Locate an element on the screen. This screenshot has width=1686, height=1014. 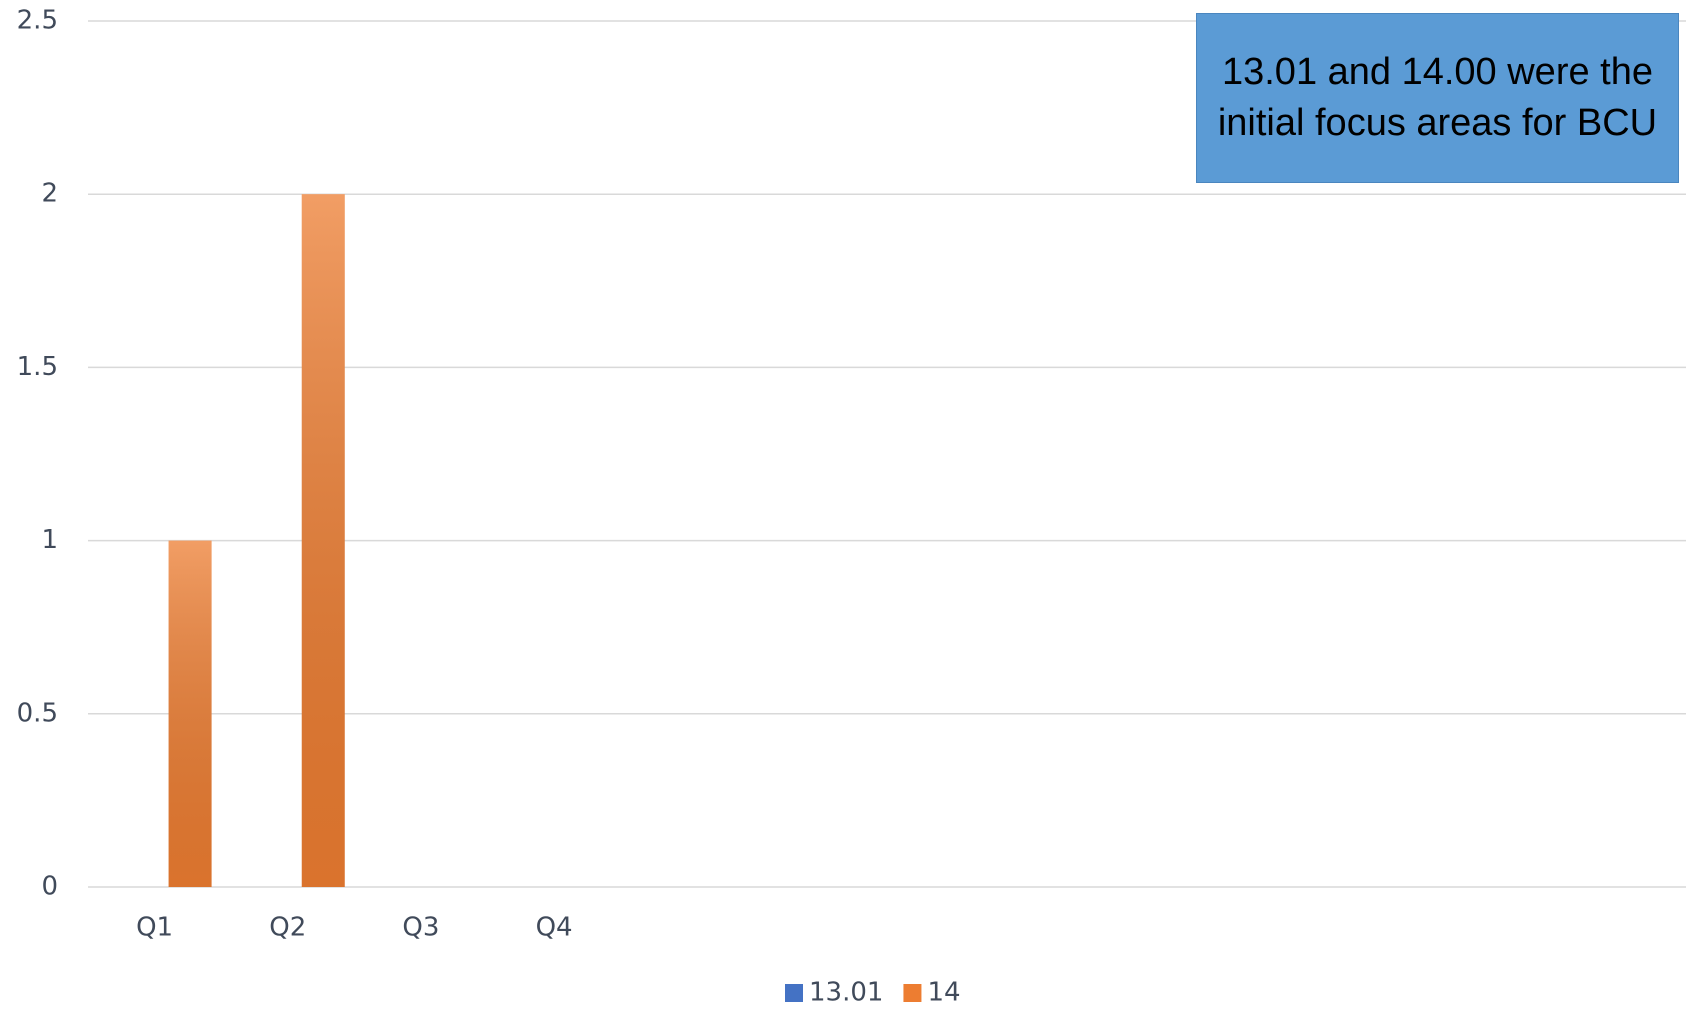
x-tick-label: Q2 is located at coordinates (287, 928).